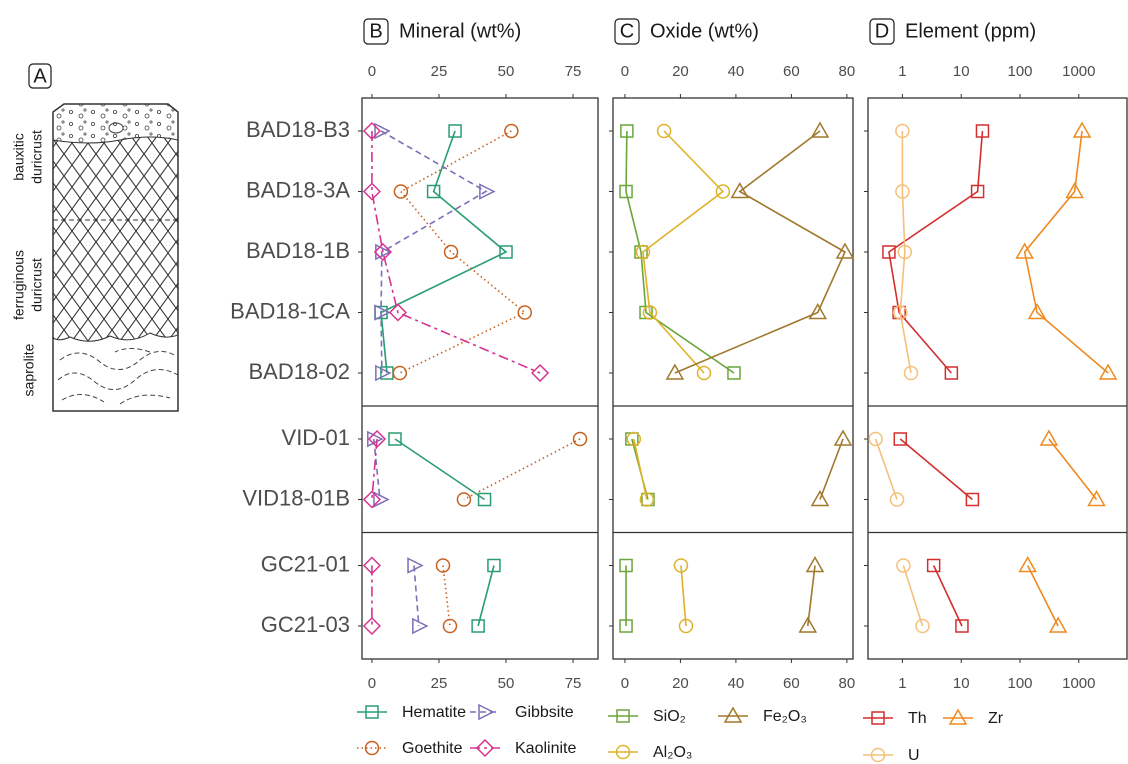 This screenshot has width=1128, height=764. Describe the element at coordinates (305, 624) in the screenshot. I see `sample-label: GC21-03` at that location.